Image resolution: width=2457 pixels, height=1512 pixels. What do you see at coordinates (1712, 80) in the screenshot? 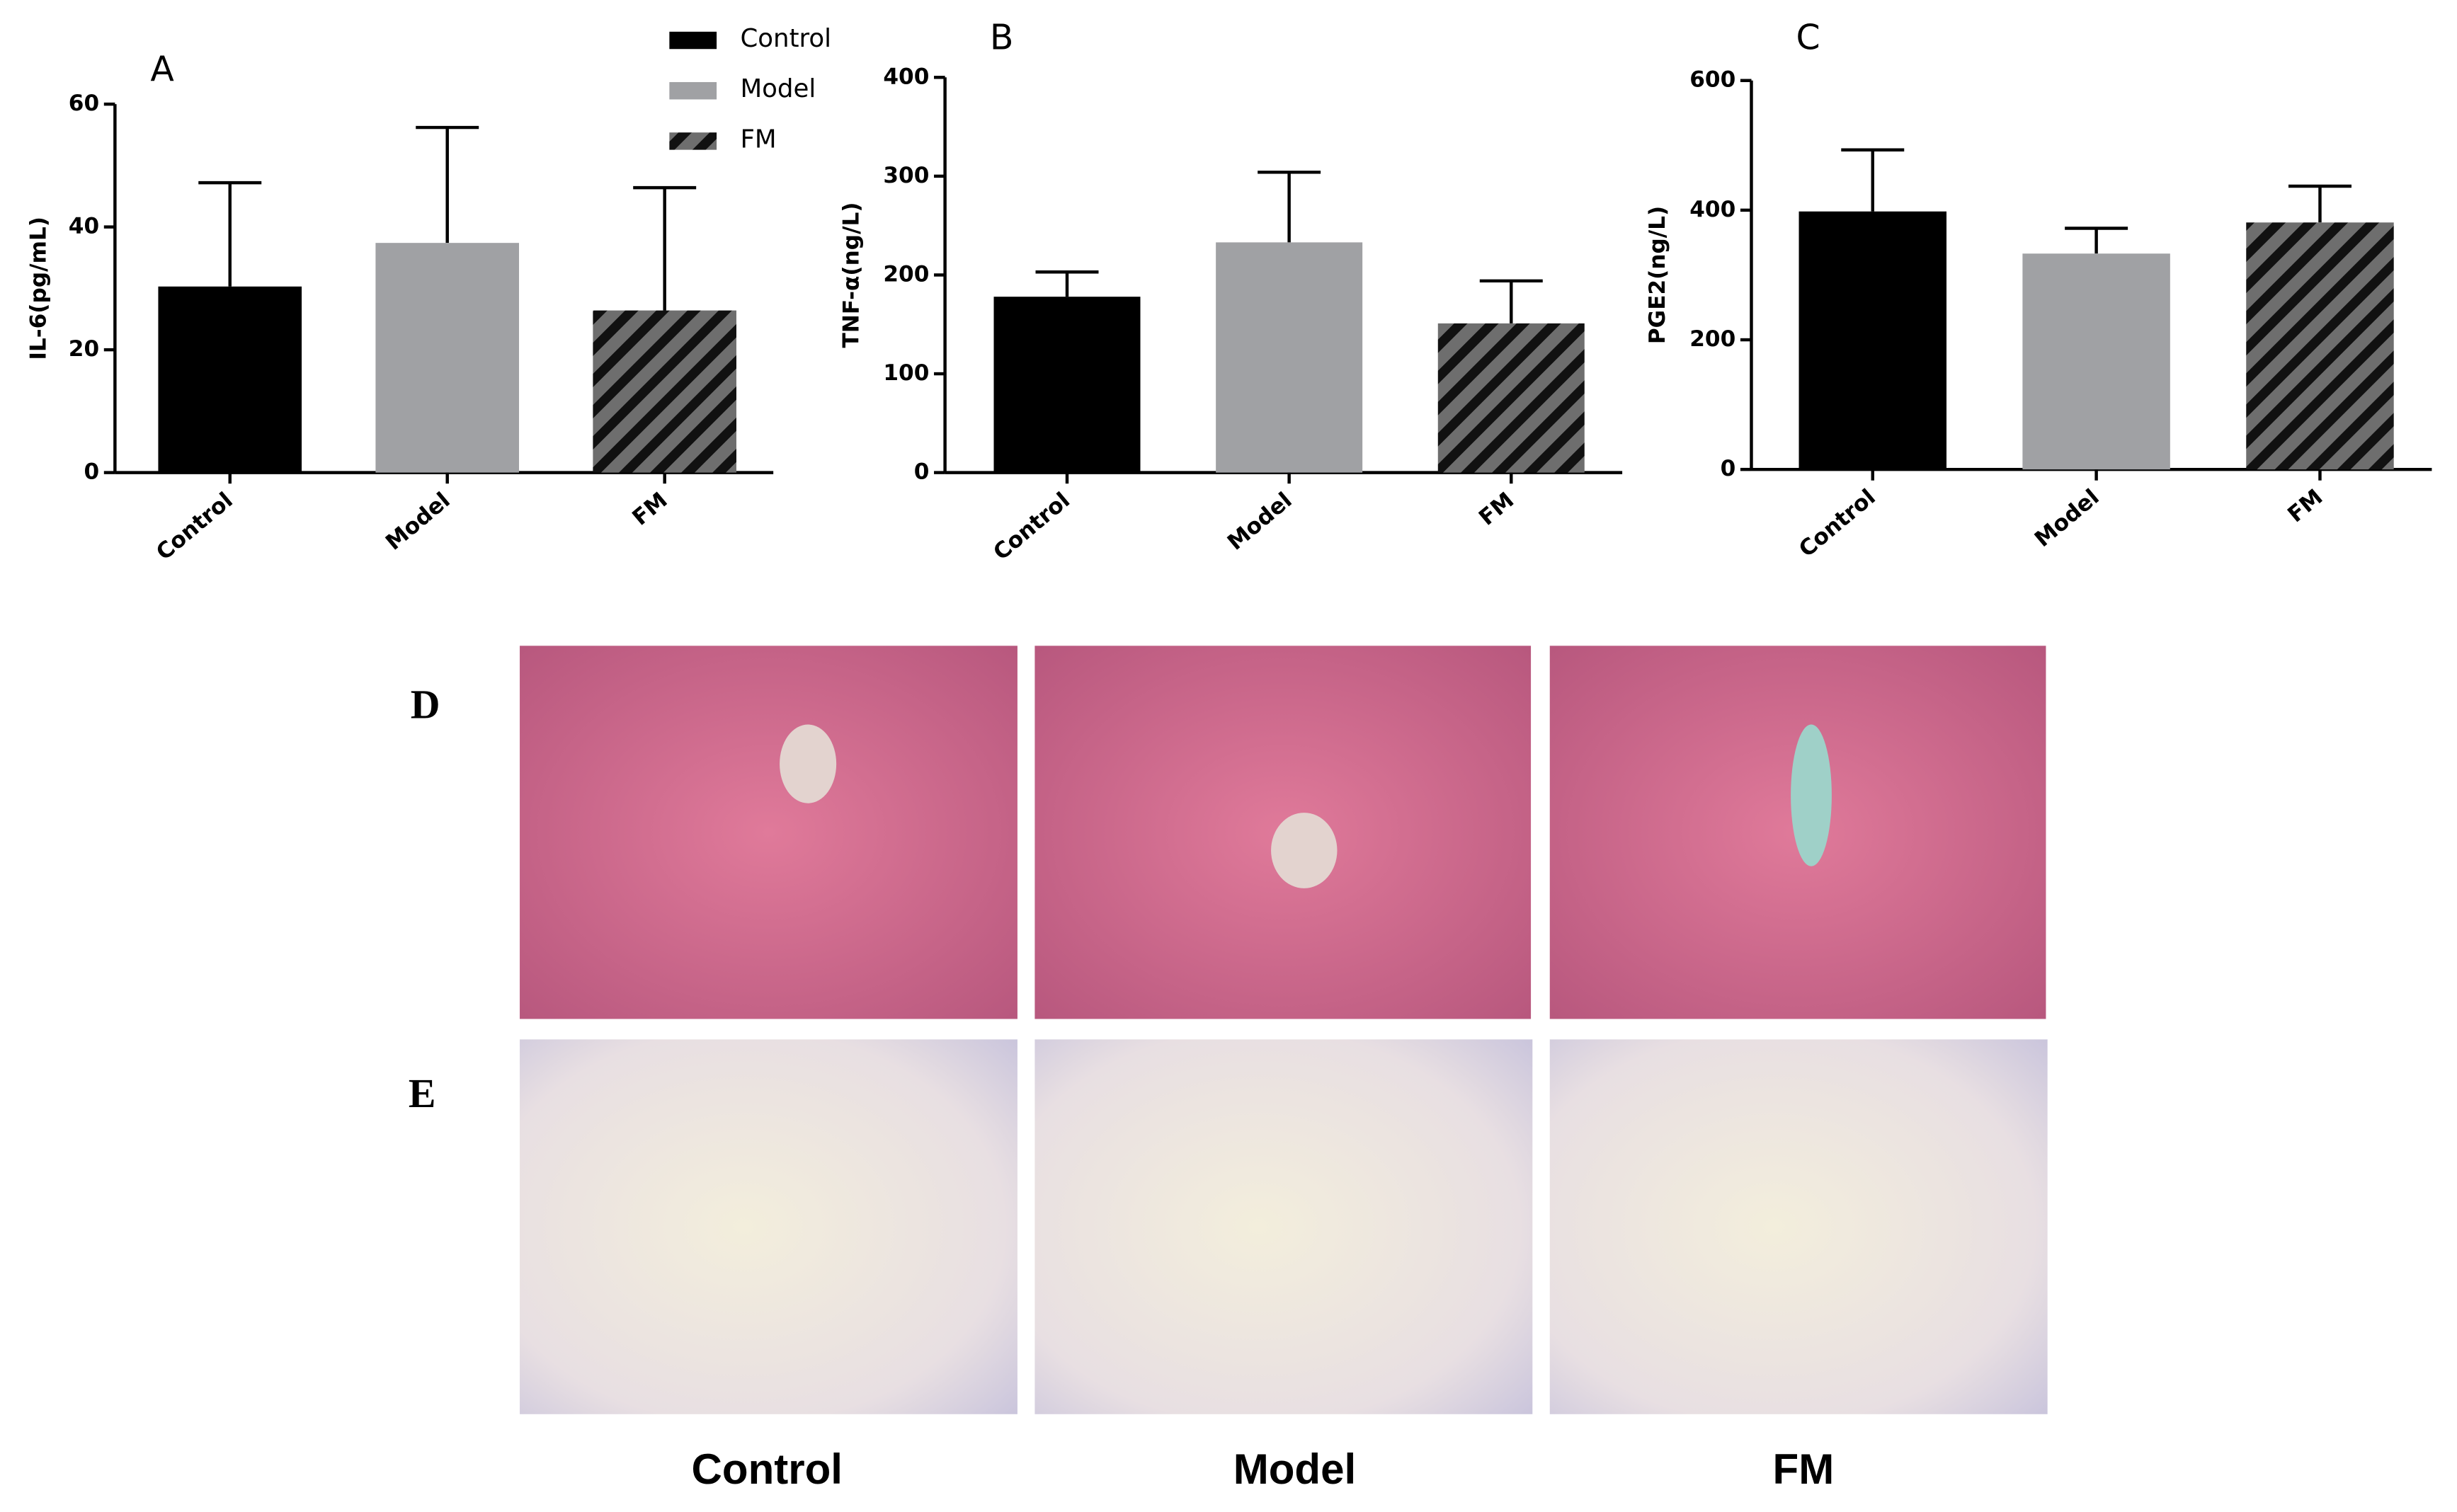
I see `y-tick-label: 600` at bounding box center [1712, 80].